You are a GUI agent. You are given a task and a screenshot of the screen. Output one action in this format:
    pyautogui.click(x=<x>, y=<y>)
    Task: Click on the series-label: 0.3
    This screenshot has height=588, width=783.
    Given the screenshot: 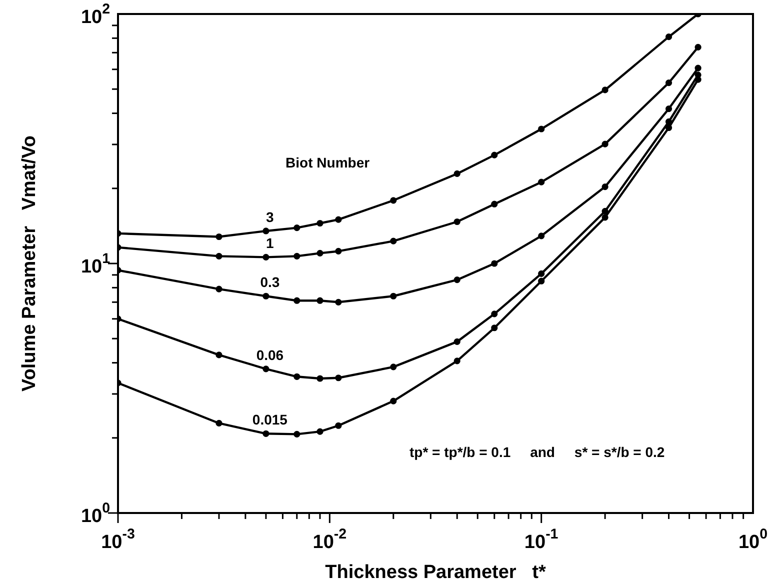 What is the action you would take?
    pyautogui.click(x=270, y=282)
    